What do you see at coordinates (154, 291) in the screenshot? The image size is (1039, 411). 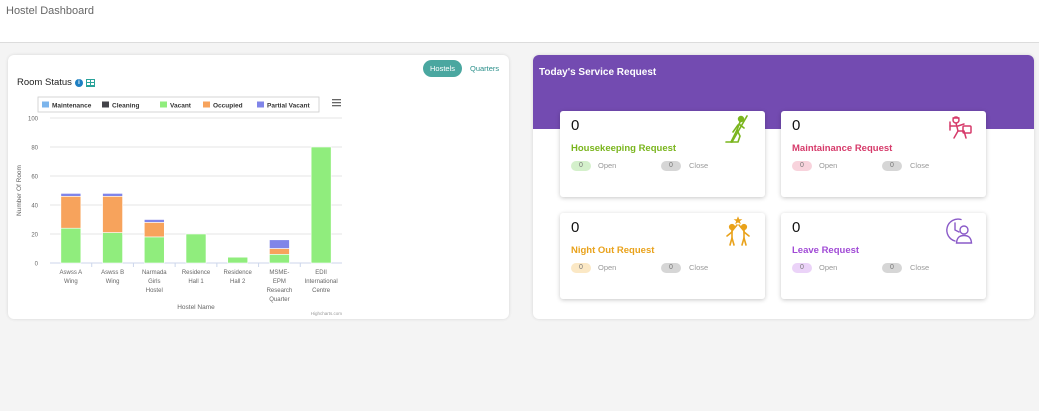 I see `x-tick-label: Hostel` at bounding box center [154, 291].